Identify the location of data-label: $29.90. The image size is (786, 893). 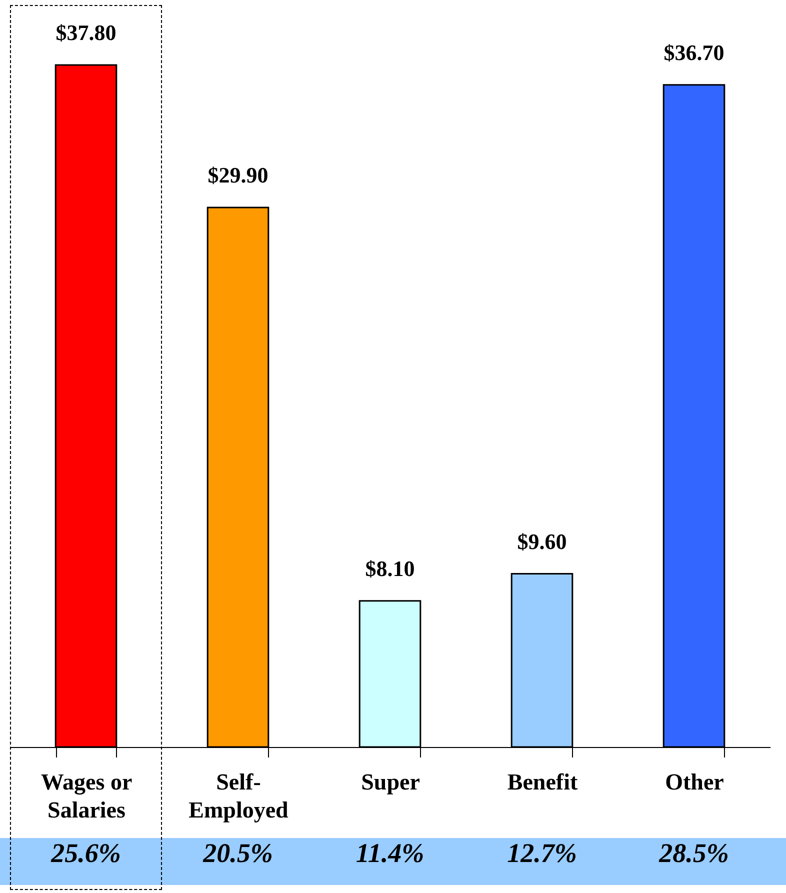
(238, 175).